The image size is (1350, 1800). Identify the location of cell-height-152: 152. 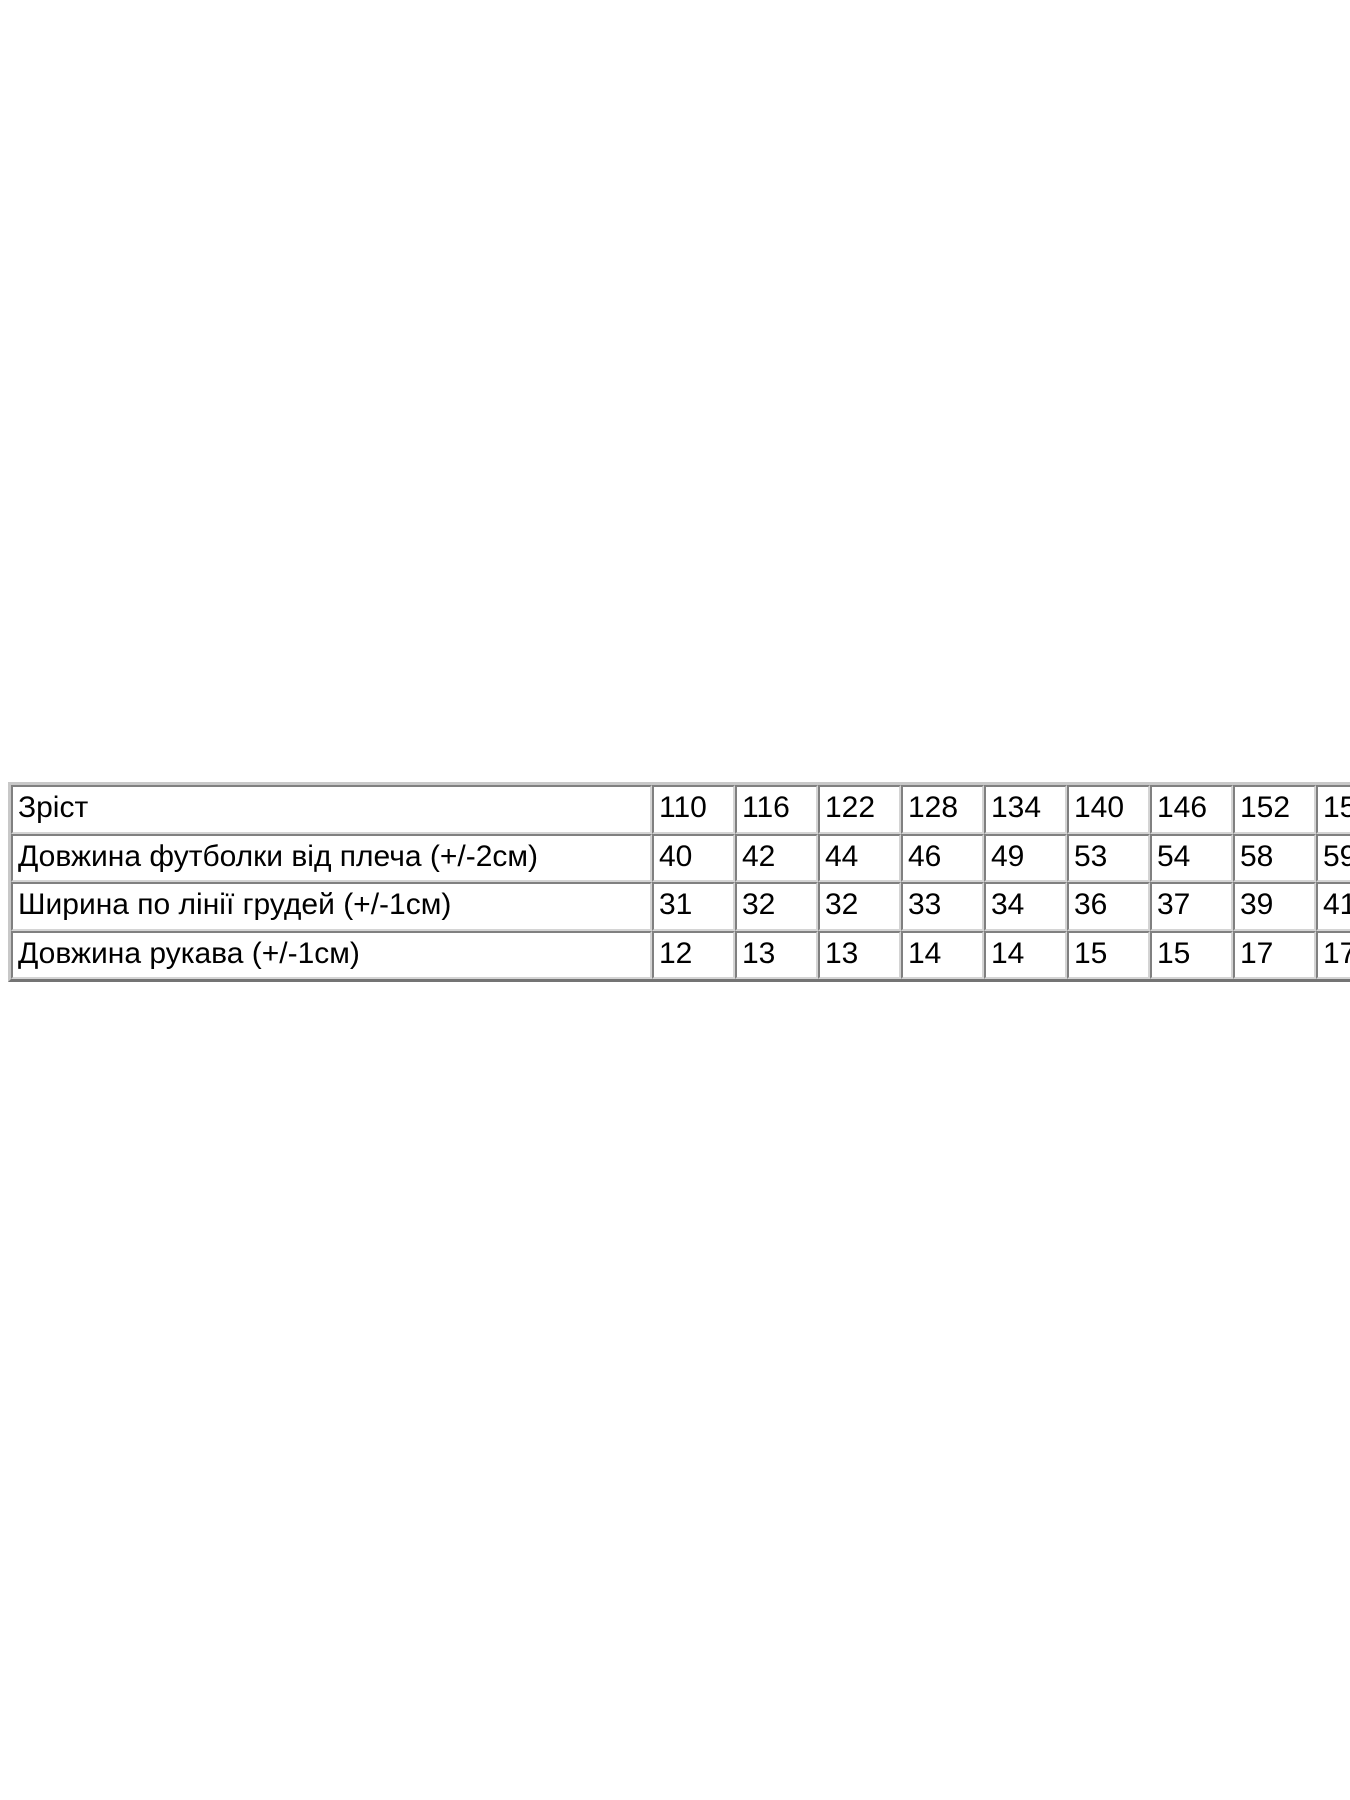
(1274, 809).